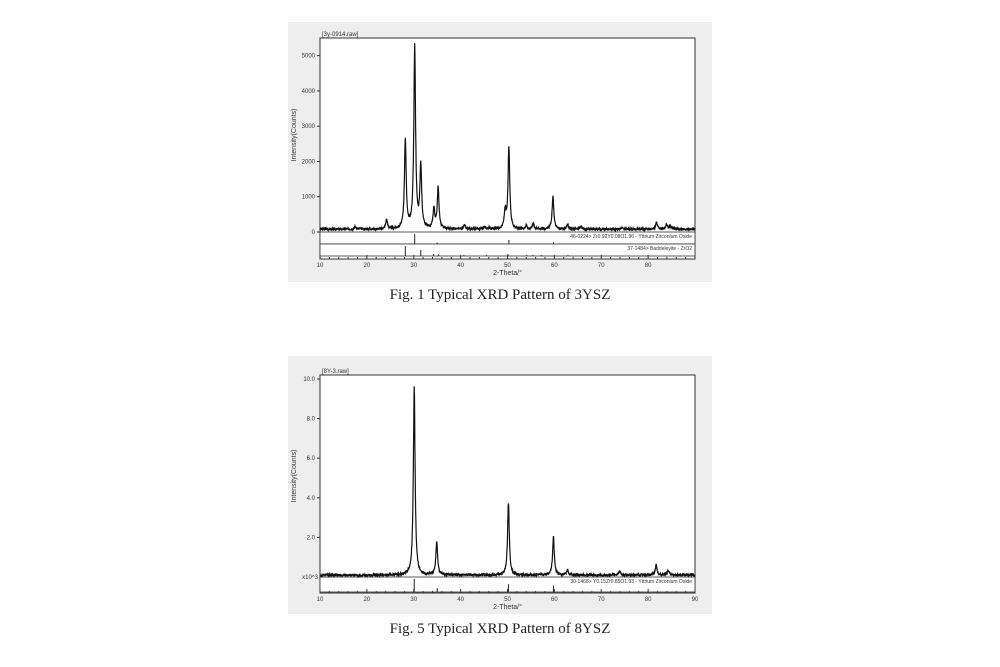 The width and height of the screenshot is (1000, 667). I want to click on y-tick-label: 3000, so click(309, 127).